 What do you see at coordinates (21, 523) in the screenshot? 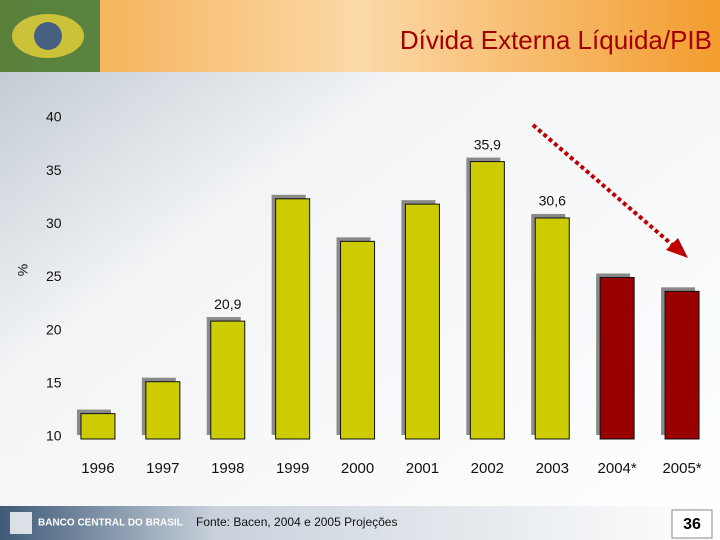
I see `logo-icon` at bounding box center [21, 523].